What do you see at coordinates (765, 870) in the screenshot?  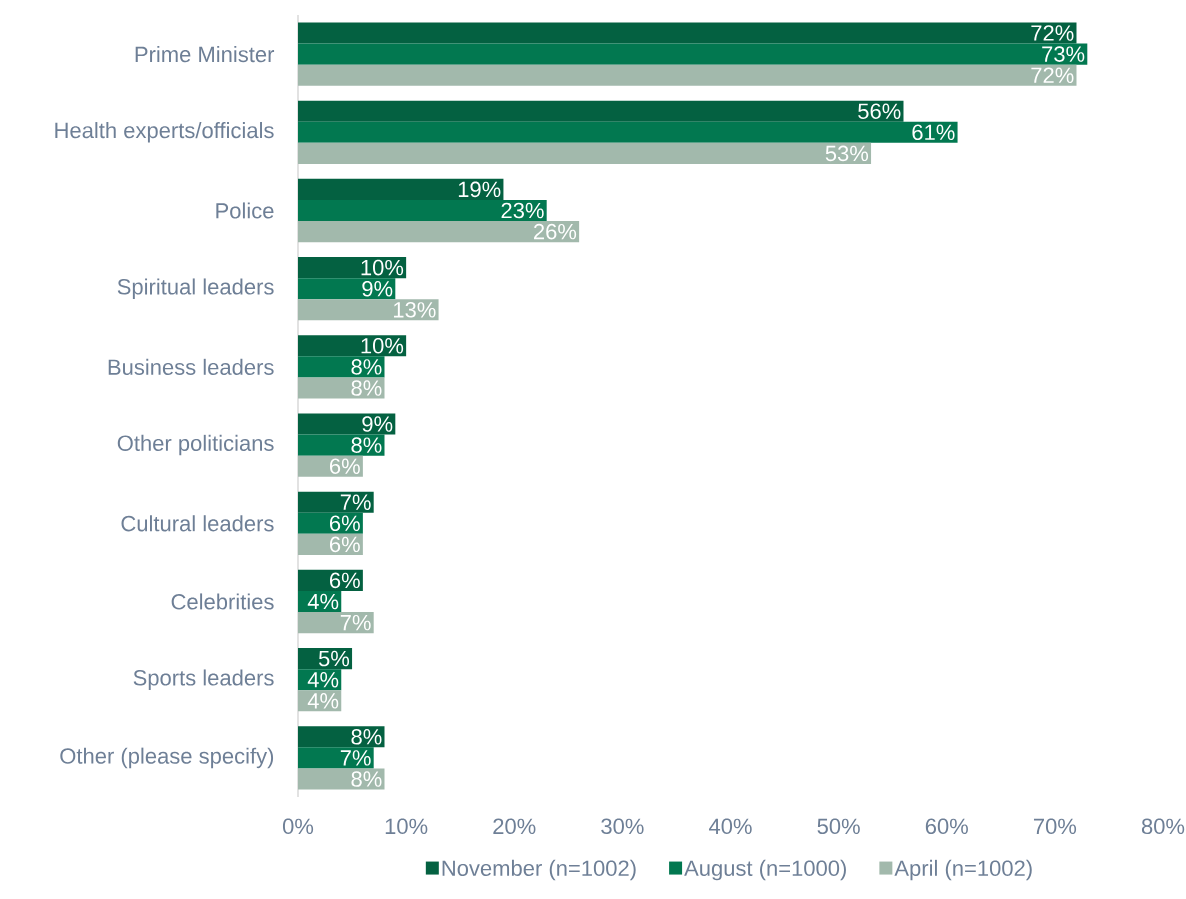 I see `legend-label: August (n=1000)` at bounding box center [765, 870].